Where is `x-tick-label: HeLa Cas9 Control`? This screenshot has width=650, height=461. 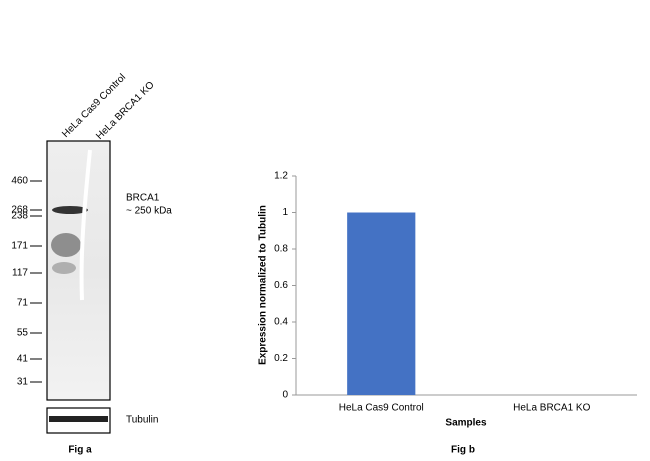
x-tick-label: HeLa Cas9 Control is located at coordinates (381, 408).